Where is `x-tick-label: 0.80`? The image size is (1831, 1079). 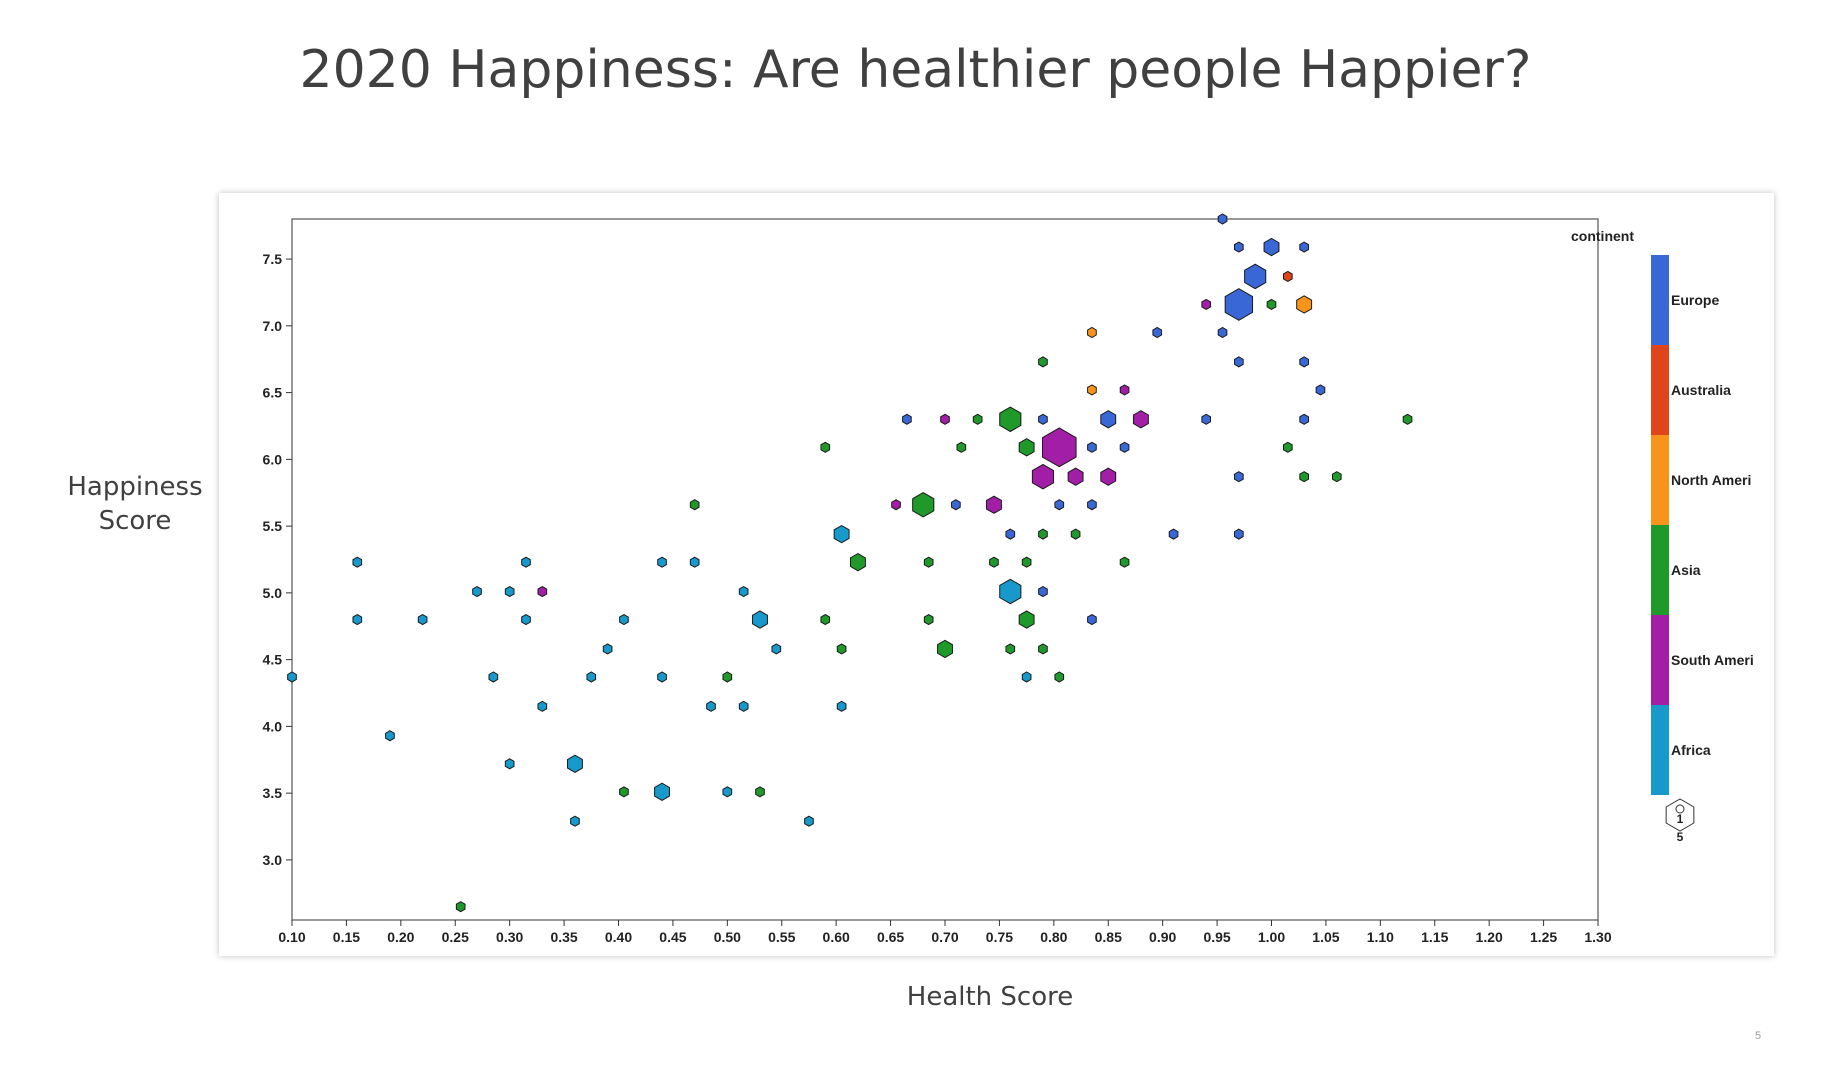
x-tick-label: 0.80 is located at coordinates (1053, 937).